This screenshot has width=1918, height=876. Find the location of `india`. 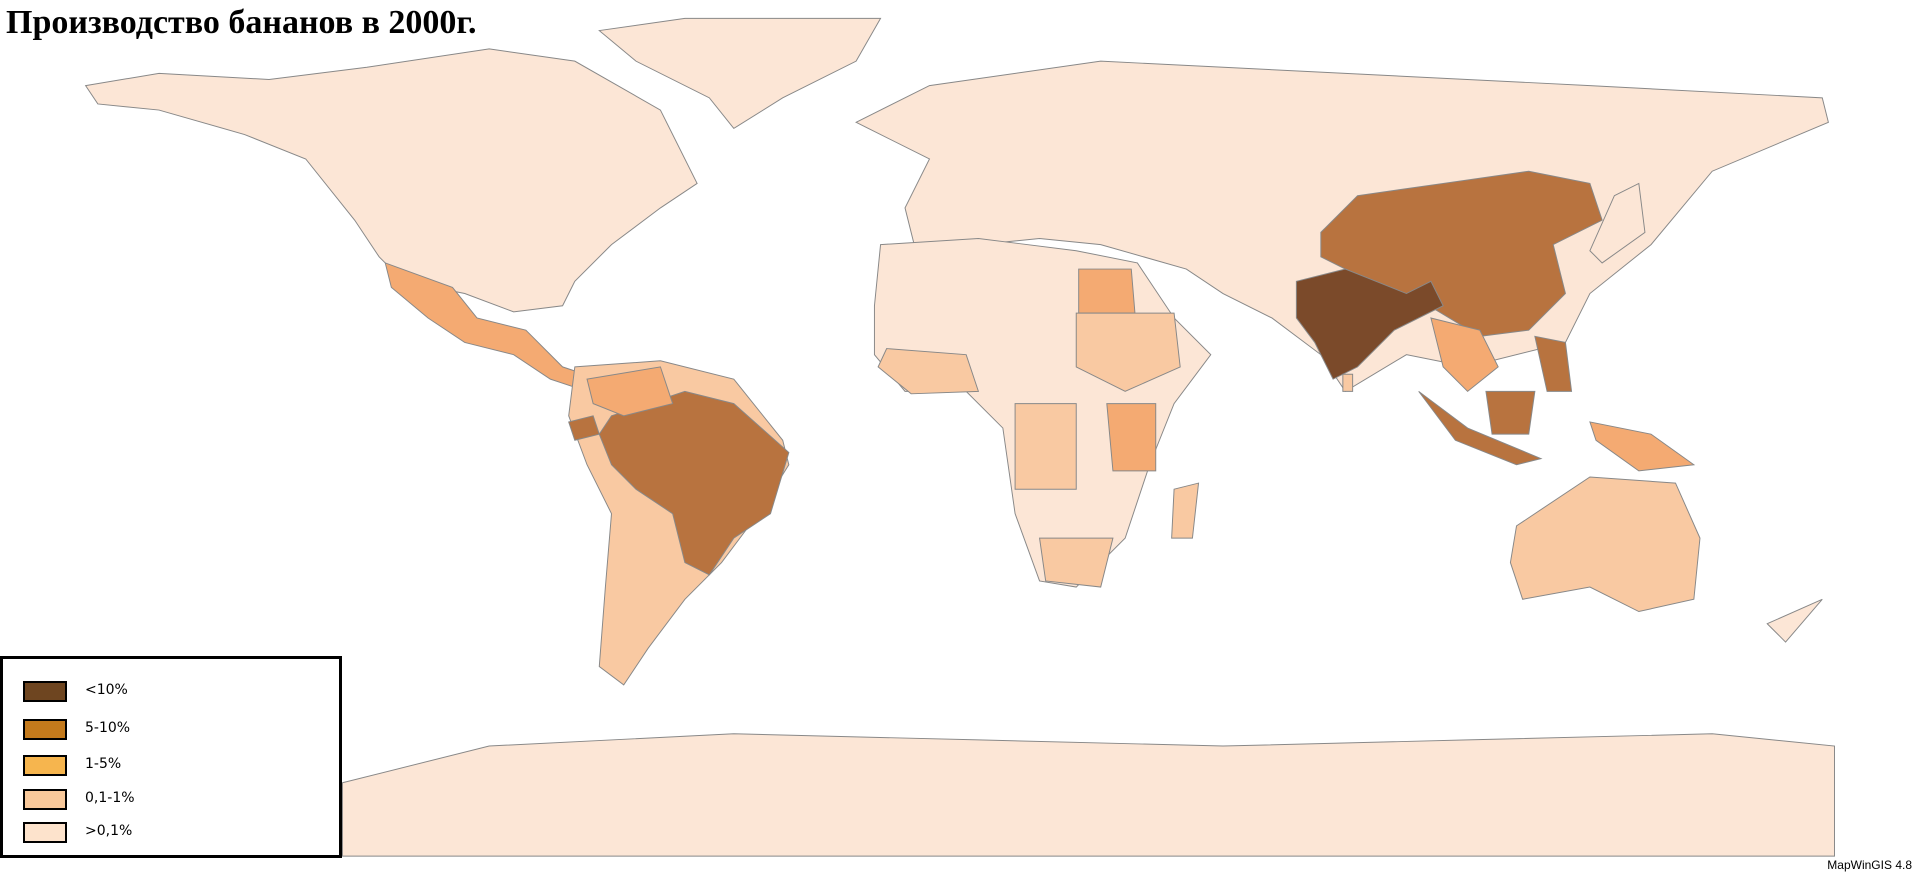

india is located at coordinates (1369, 324).